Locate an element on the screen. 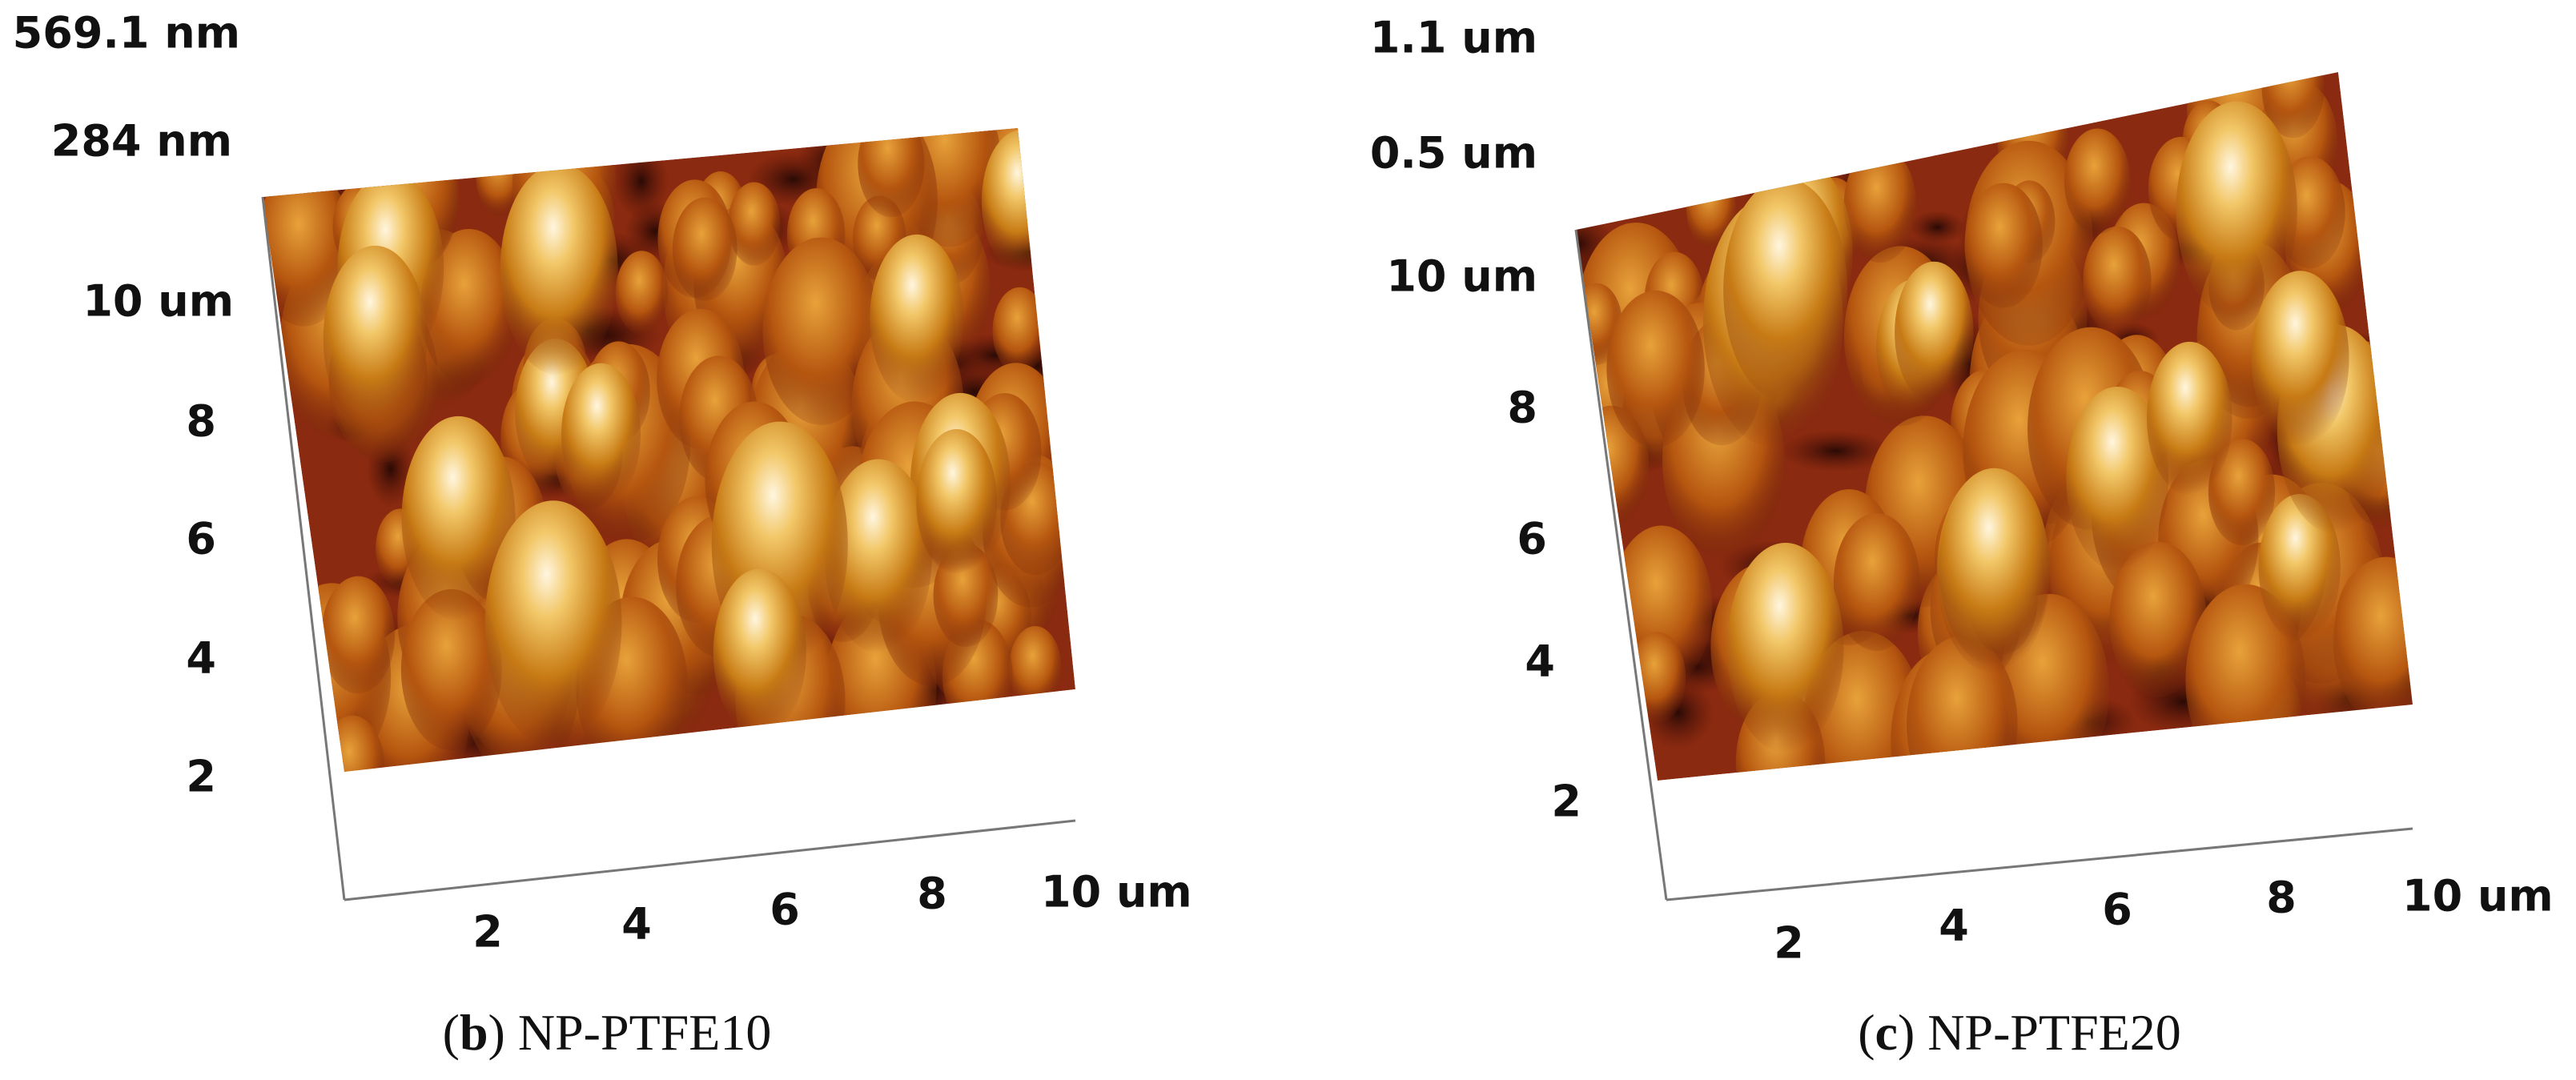  caption-text: ) NP-PTFE10 is located at coordinates (630, 1032).